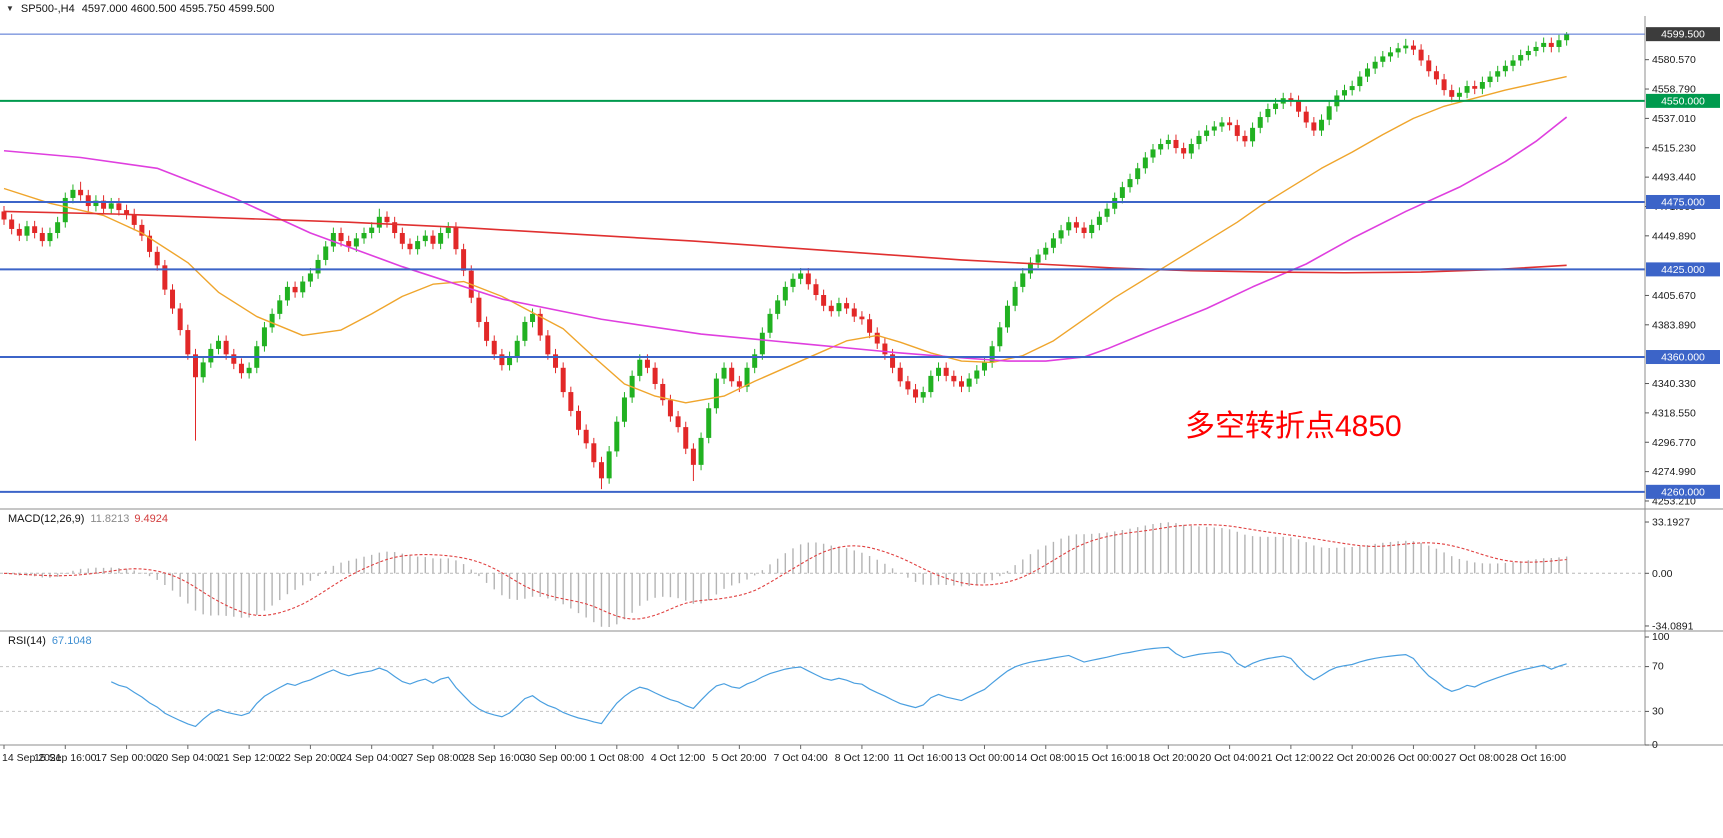 The width and height of the screenshot is (1723, 838). Describe the element at coordinates (1475, 758) in the screenshot. I see `time-tick-label: 27 Oct 08:00` at that location.